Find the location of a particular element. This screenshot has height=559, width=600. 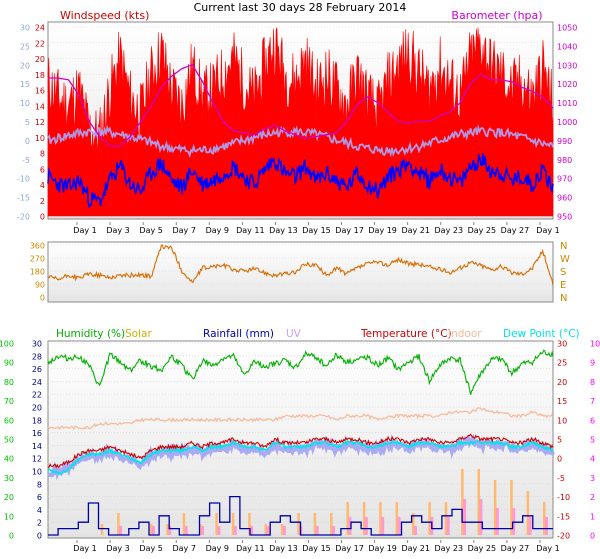

rainfall-tick-label: 26 is located at coordinates (37, 369).